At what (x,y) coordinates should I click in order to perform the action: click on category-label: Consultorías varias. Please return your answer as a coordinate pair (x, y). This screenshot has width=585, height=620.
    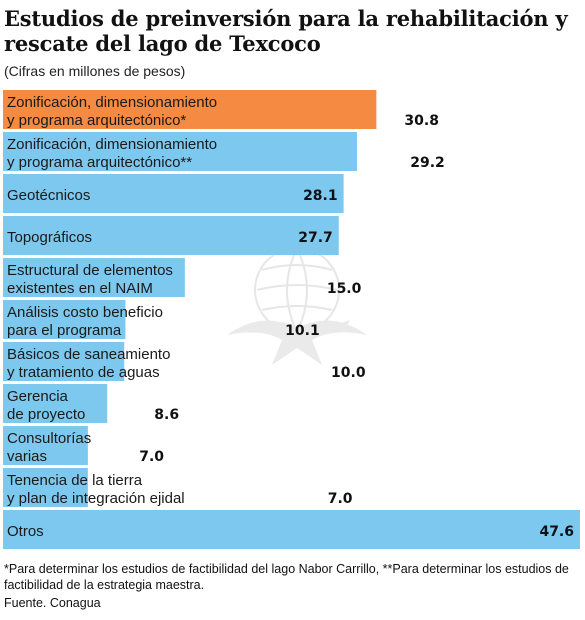
    Looking at the image, I should click on (49, 447).